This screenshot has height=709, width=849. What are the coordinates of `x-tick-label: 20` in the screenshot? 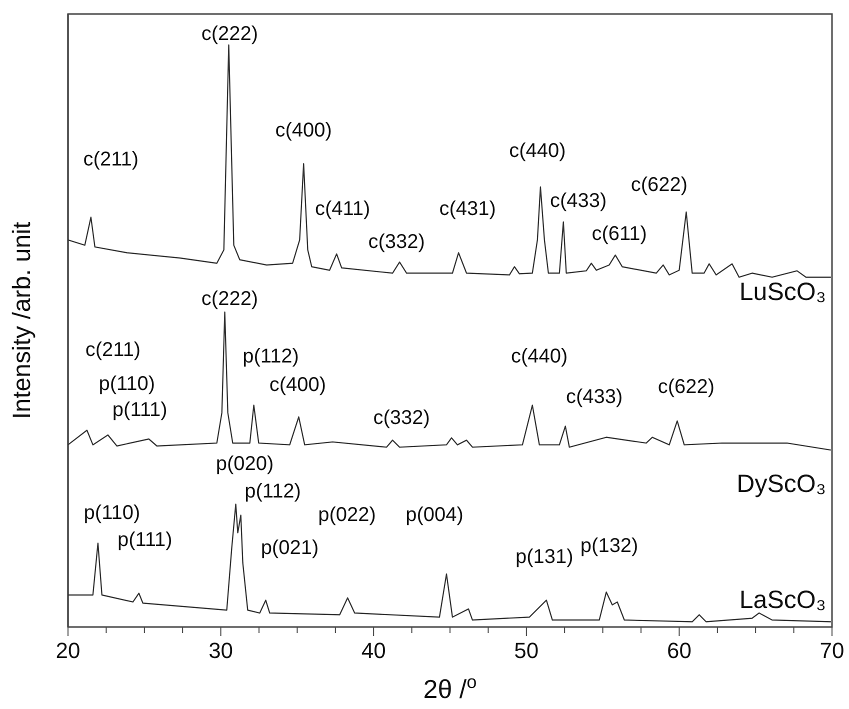 It's located at (68, 650).